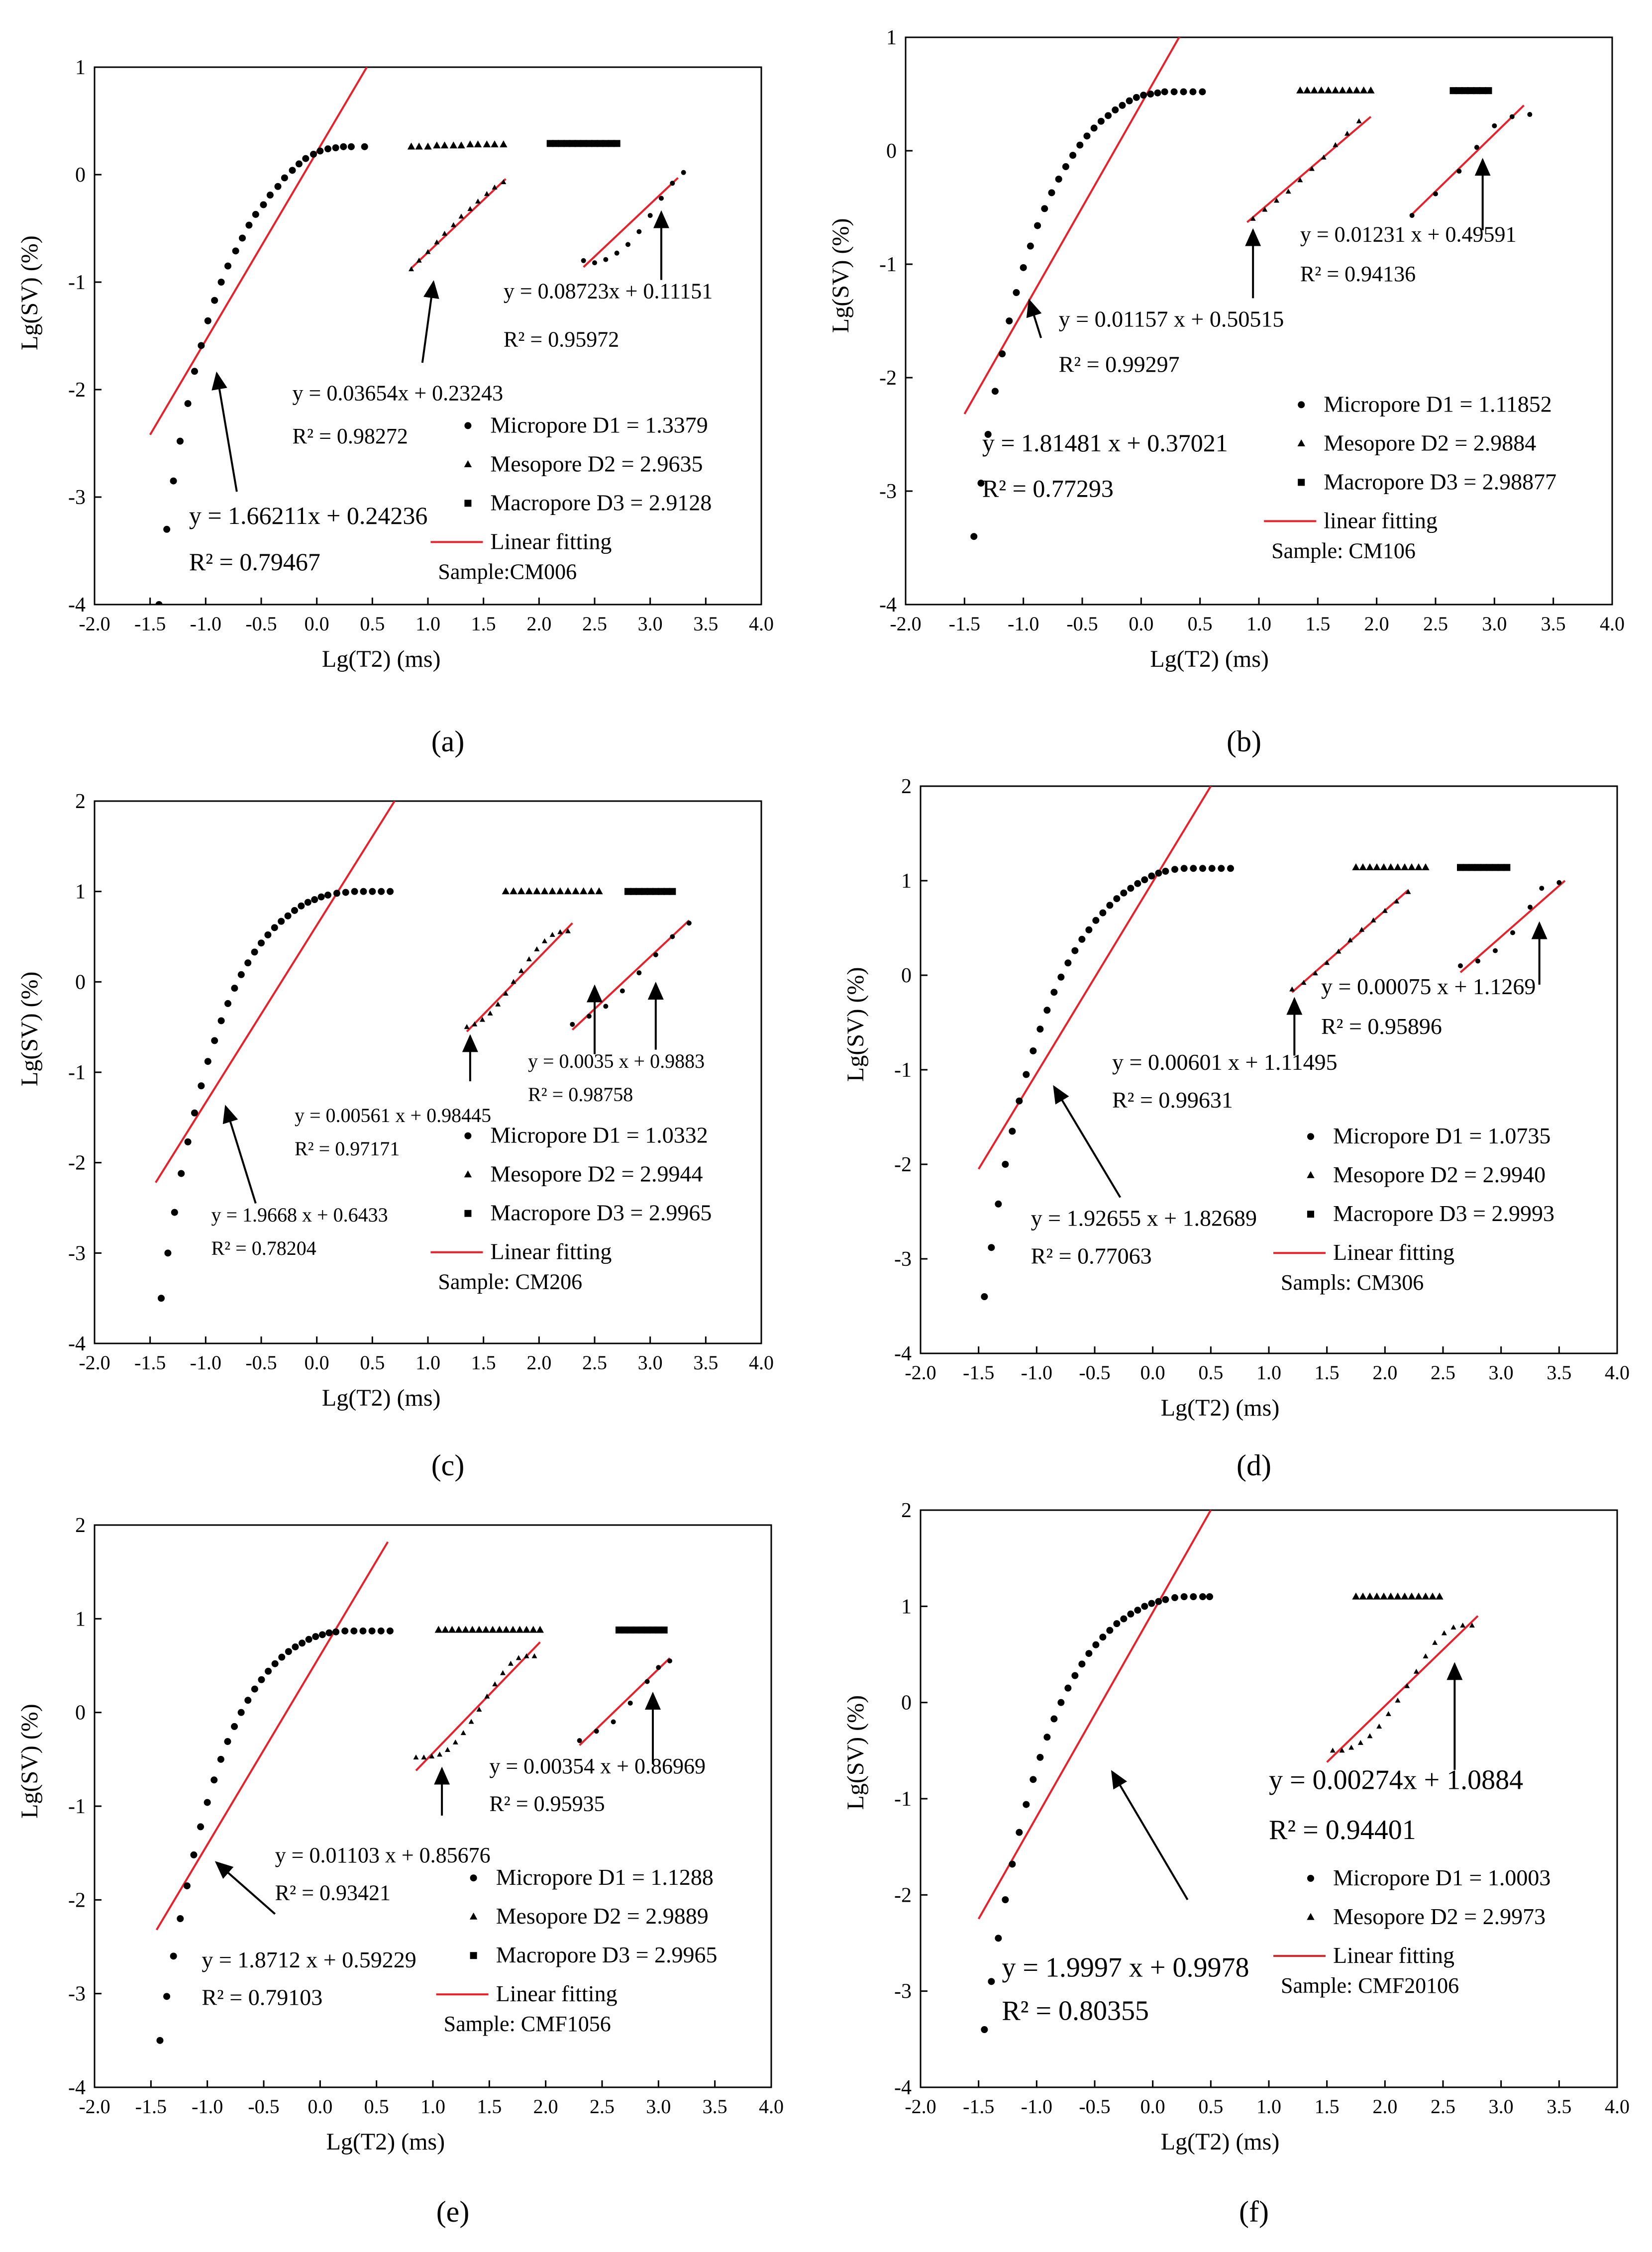 The image size is (1652, 2252). Describe the element at coordinates (1393, 1955) in the screenshot. I see `legend-fit-label: Linear fitting` at that location.